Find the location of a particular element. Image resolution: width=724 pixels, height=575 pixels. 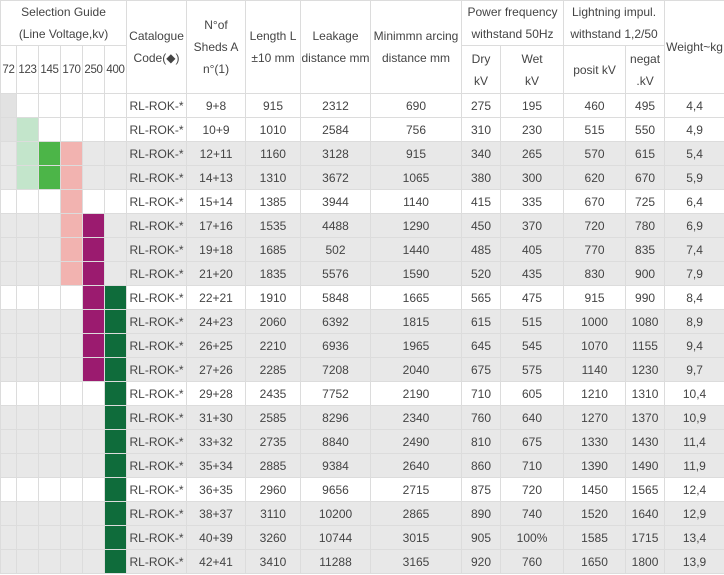

table-cell: 450 is located at coordinates (481, 225).